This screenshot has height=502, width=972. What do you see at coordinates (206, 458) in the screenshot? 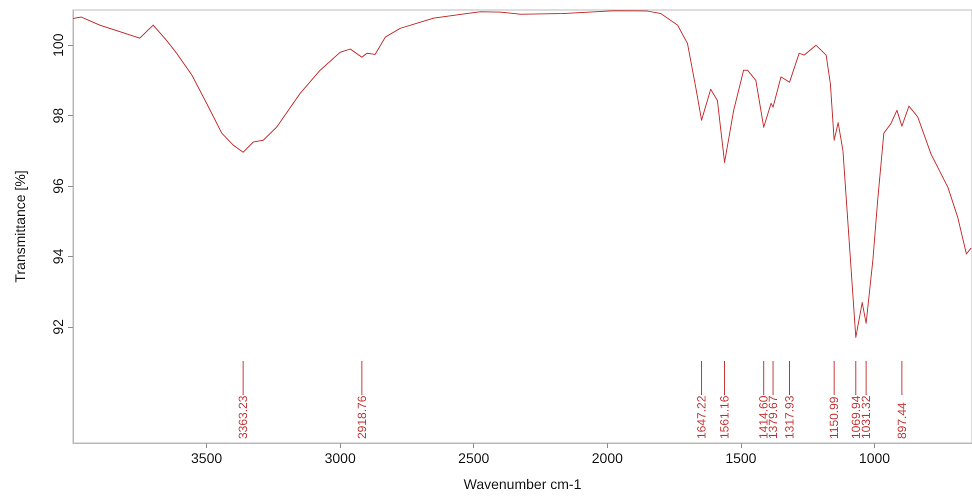
I see `x-tick-label: 3500` at bounding box center [206, 458].